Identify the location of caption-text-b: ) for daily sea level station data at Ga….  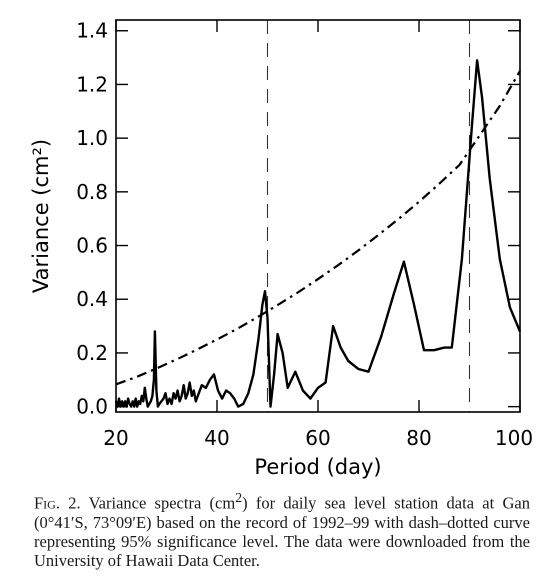
(282, 531).